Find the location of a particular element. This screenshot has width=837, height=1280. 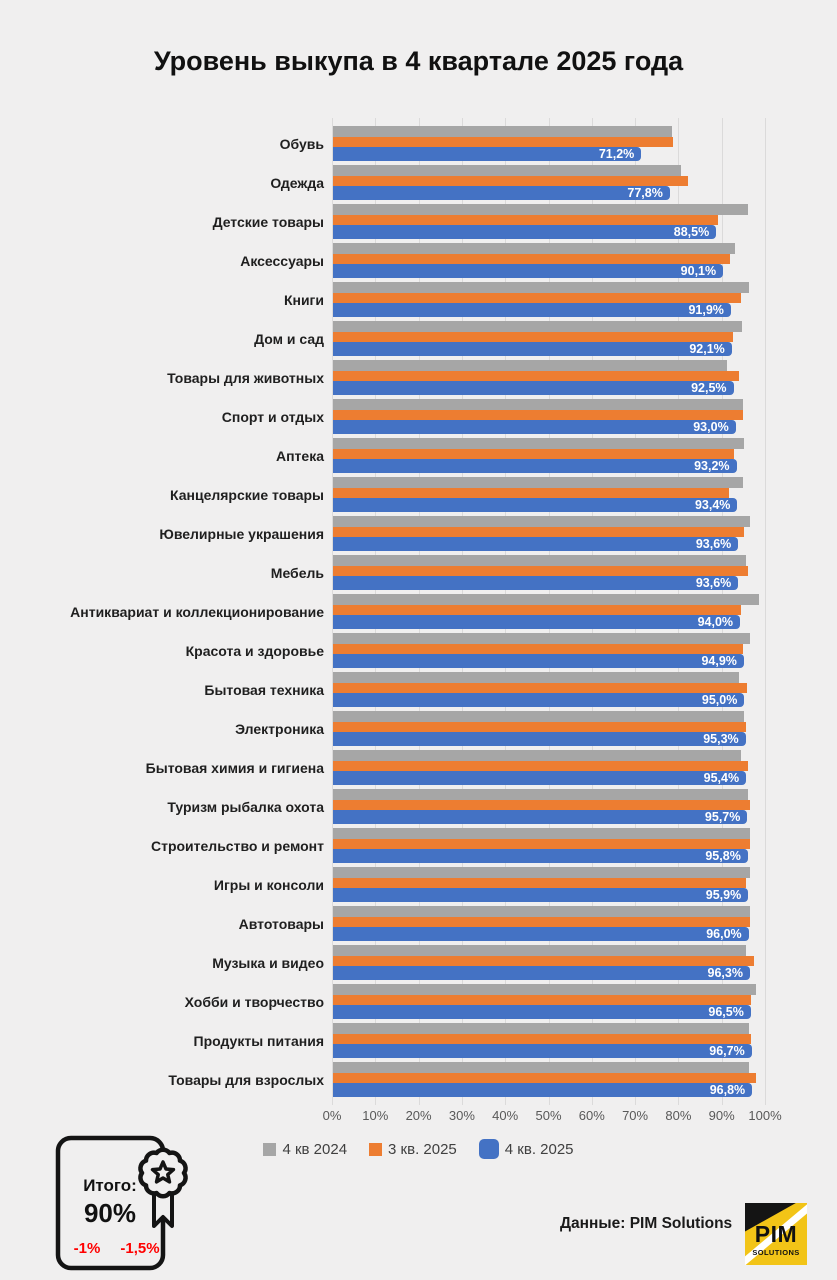

category-row: Строительство и ремонт 95,8% is located at coordinates (418, 845).